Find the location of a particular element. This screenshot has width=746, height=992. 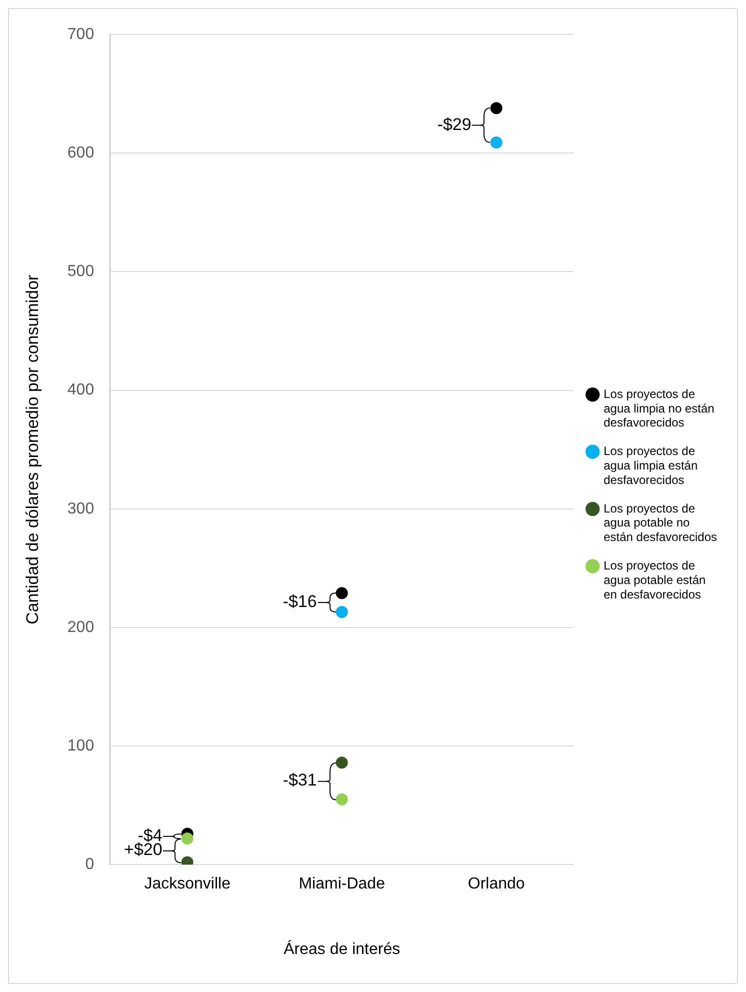

y-tick-label: 0 is located at coordinates (89, 865).